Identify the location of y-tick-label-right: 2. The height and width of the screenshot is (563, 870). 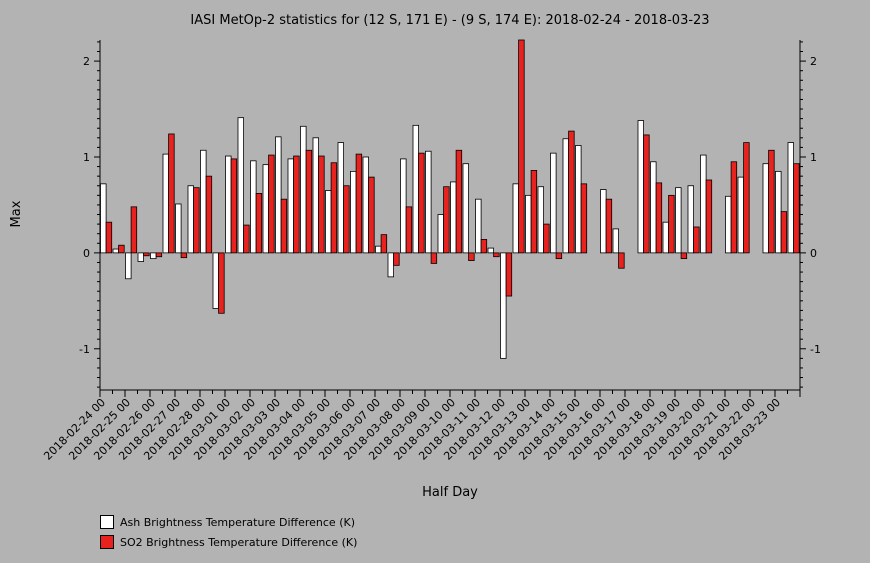
(813, 61).